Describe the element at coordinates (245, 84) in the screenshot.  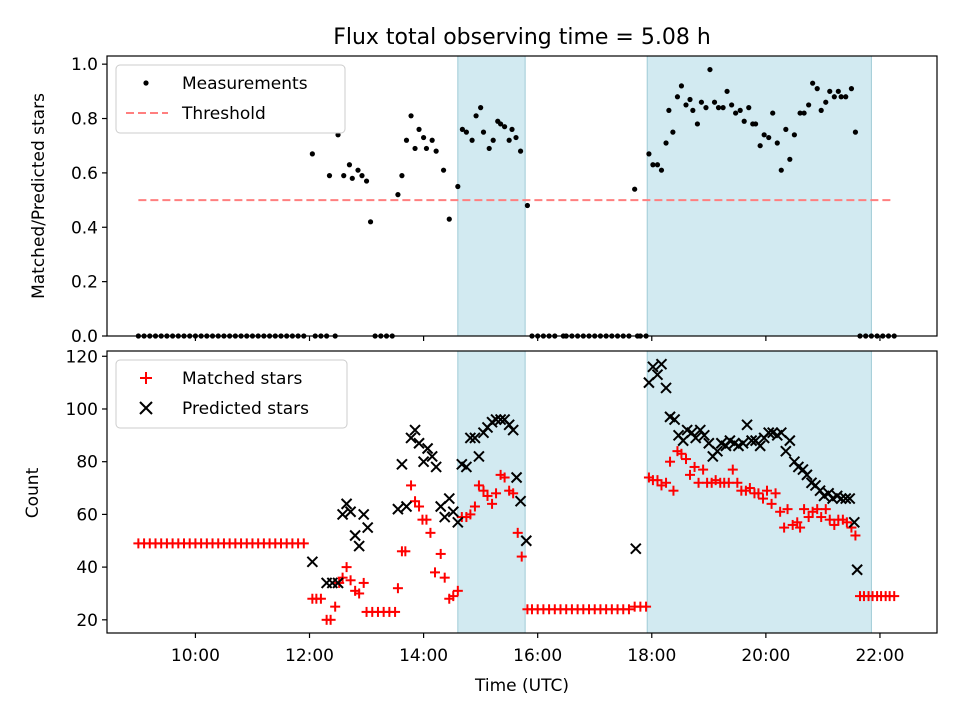
I see `legend-measurements-label: Measurements` at that location.